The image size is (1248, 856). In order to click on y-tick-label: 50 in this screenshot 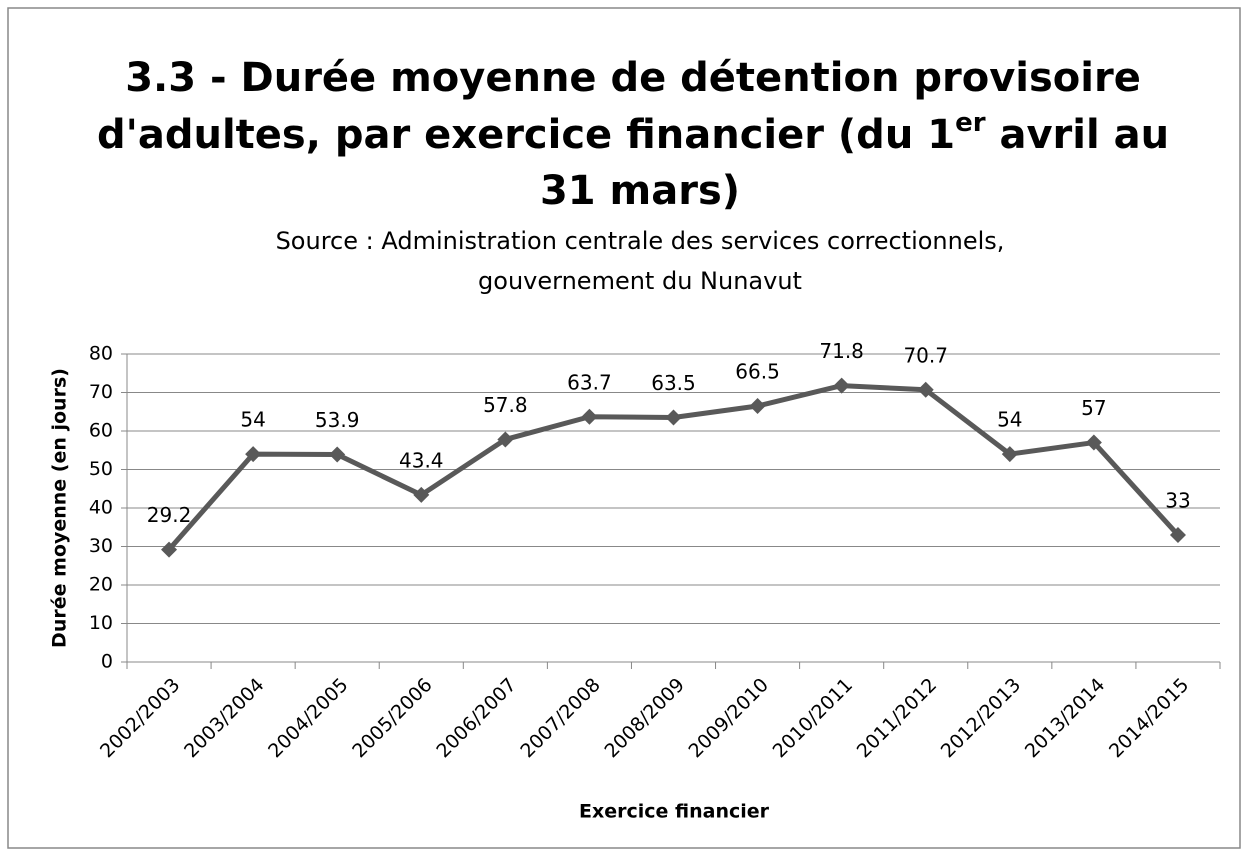, I will do `click(101, 469)`.